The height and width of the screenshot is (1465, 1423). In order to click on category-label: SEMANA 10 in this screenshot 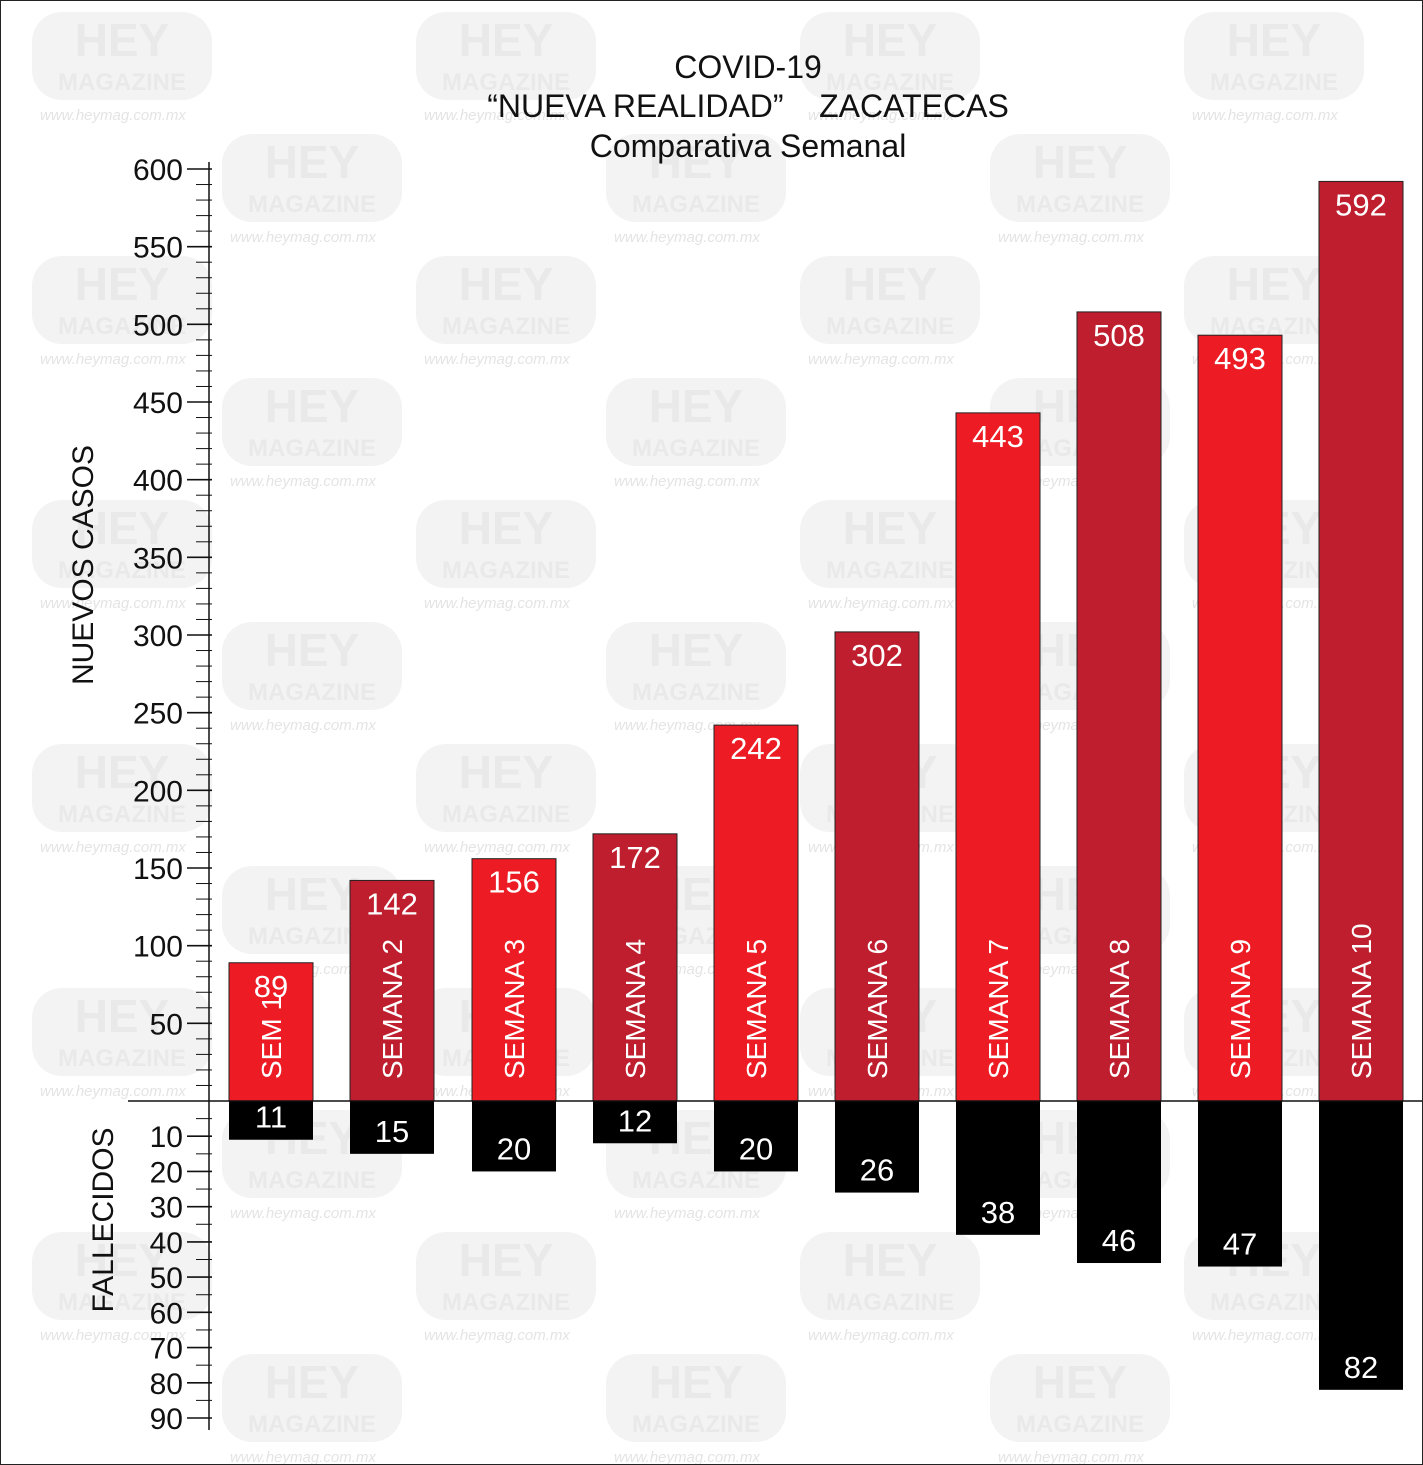, I will do `click(1361, 1001)`.